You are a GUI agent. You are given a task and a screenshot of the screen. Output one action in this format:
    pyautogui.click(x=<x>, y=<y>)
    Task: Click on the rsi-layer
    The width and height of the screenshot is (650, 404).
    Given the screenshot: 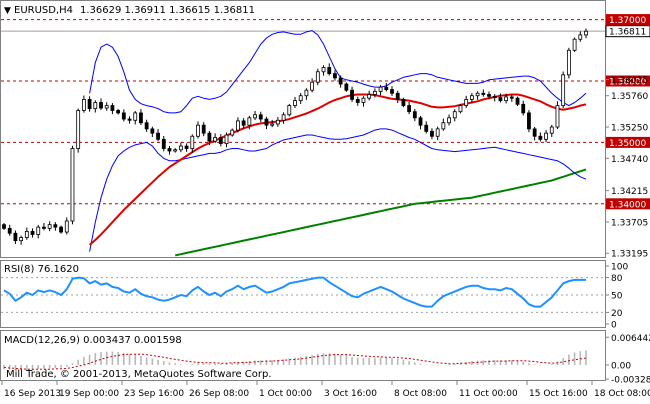 What is the action you would take?
    pyautogui.click(x=303, y=294)
    